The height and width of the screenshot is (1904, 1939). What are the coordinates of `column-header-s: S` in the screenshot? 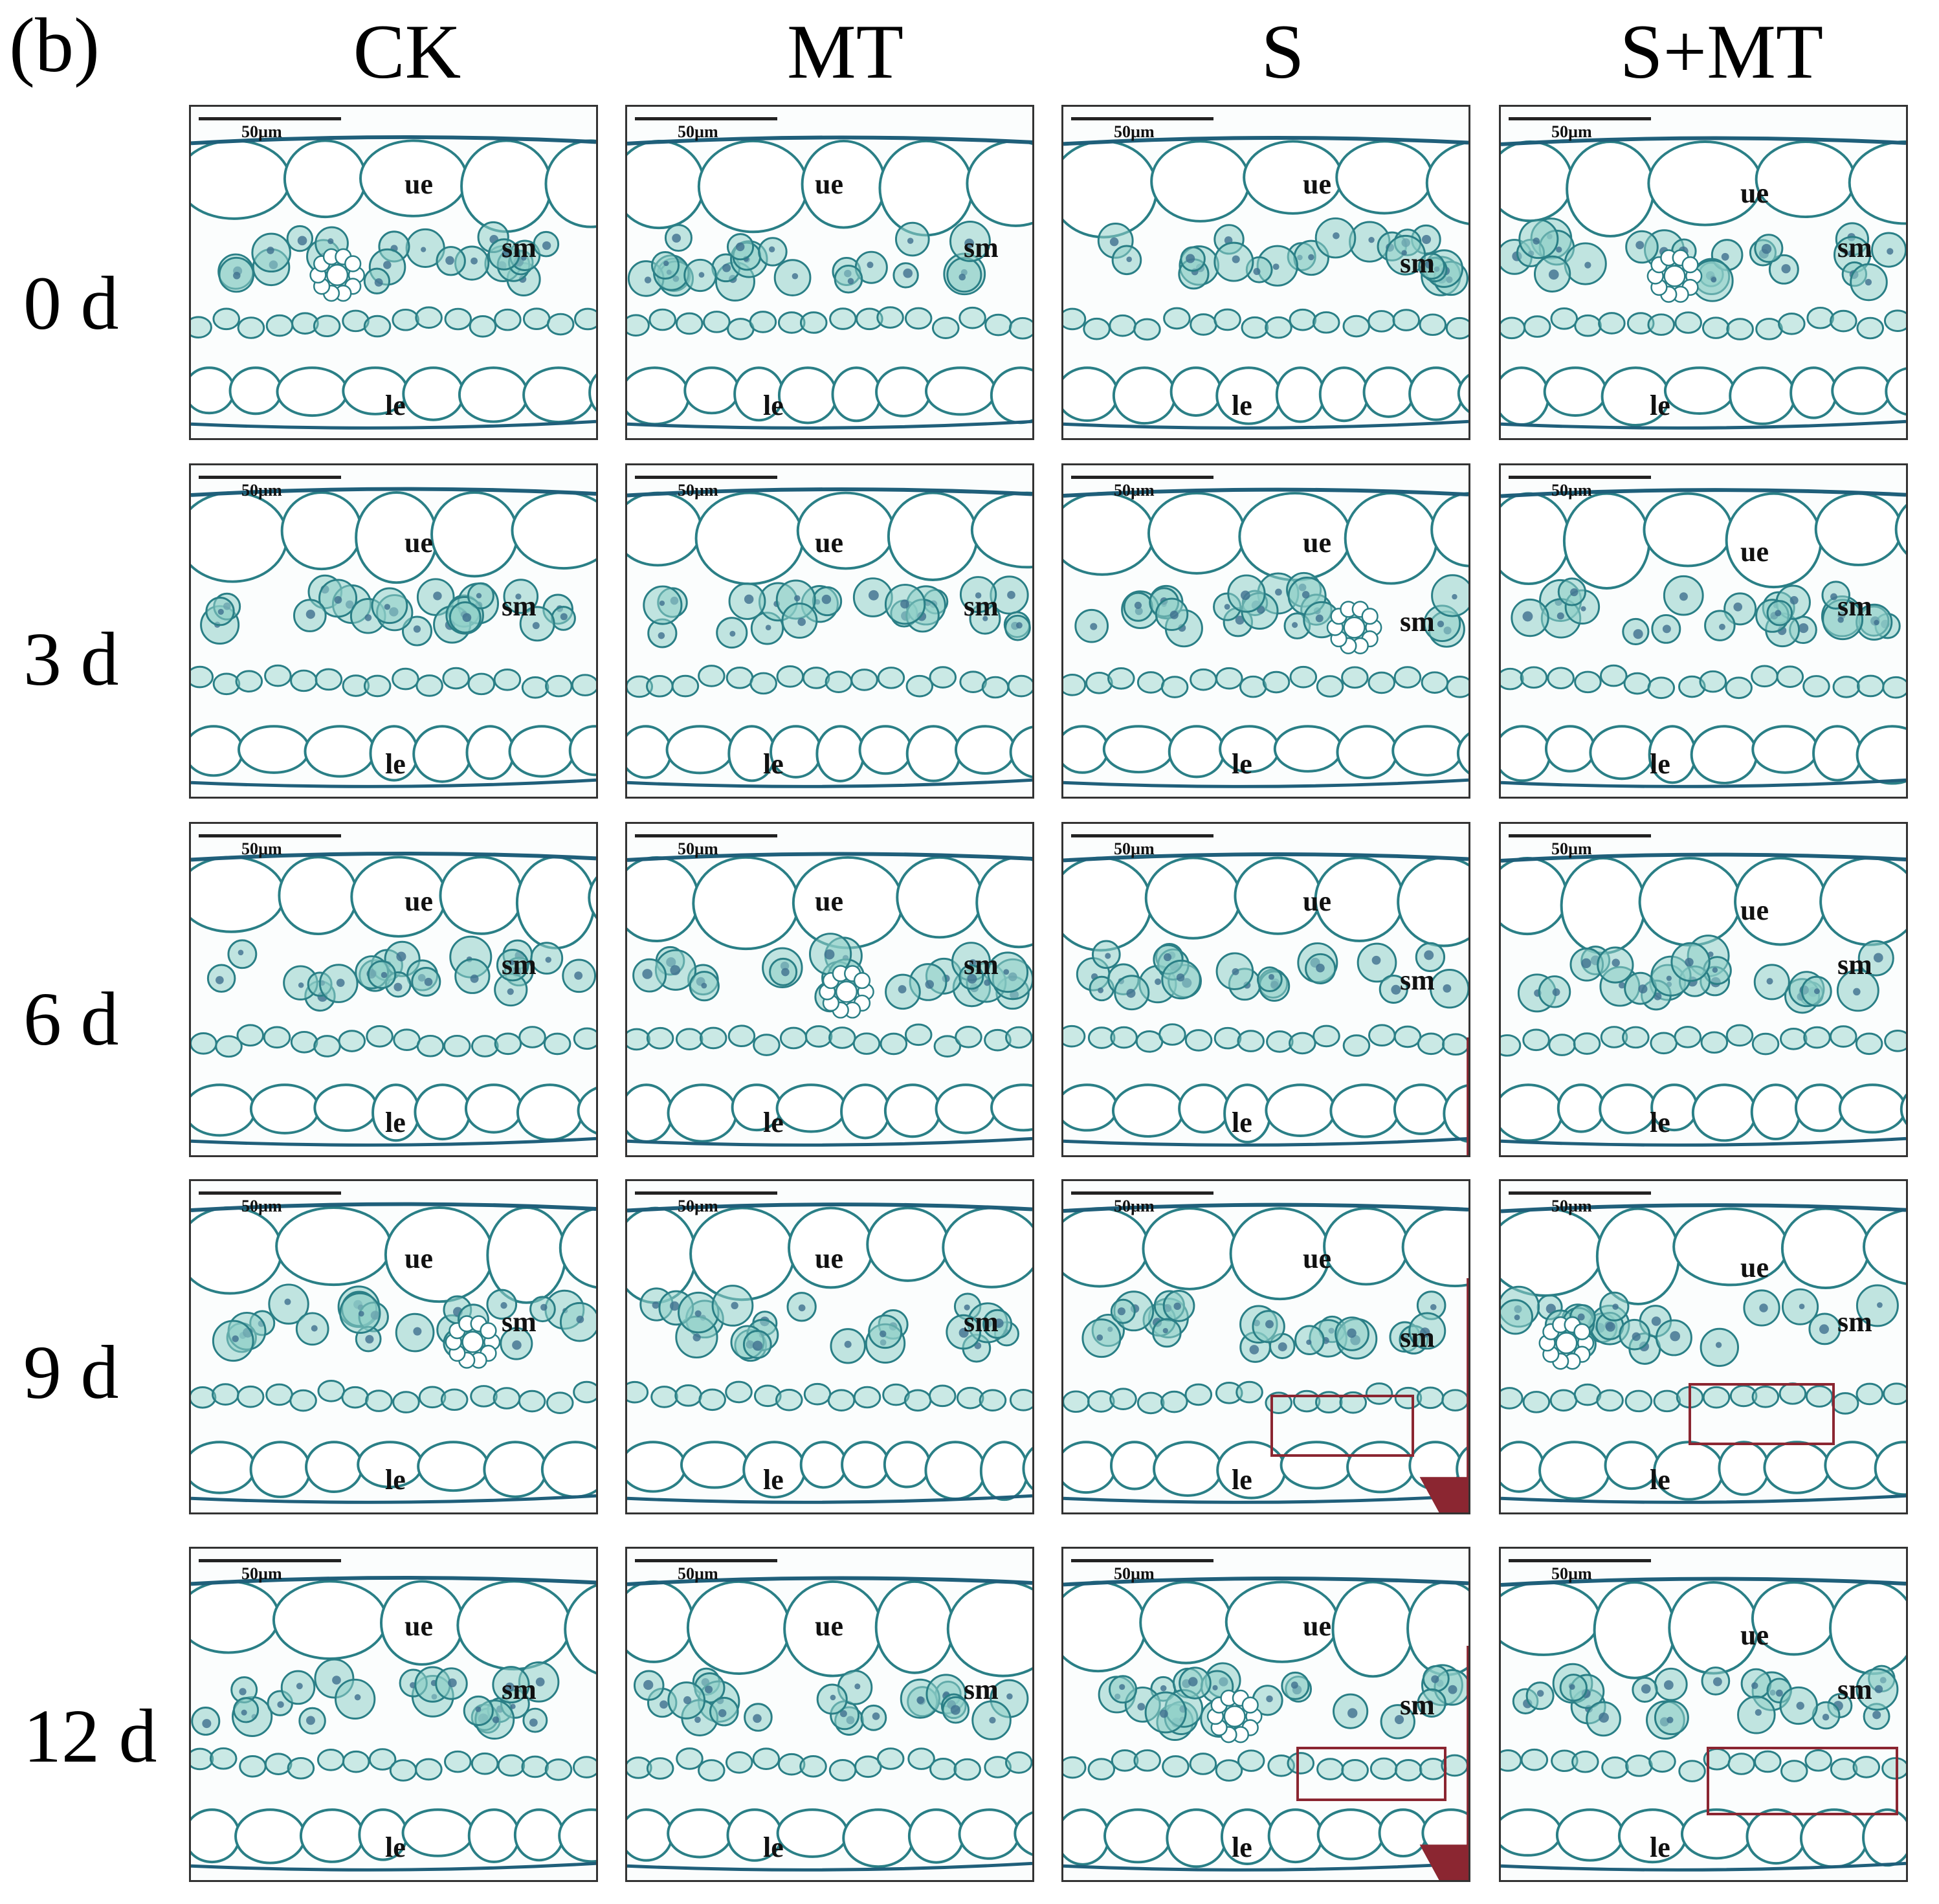 It's located at (1283, 51).